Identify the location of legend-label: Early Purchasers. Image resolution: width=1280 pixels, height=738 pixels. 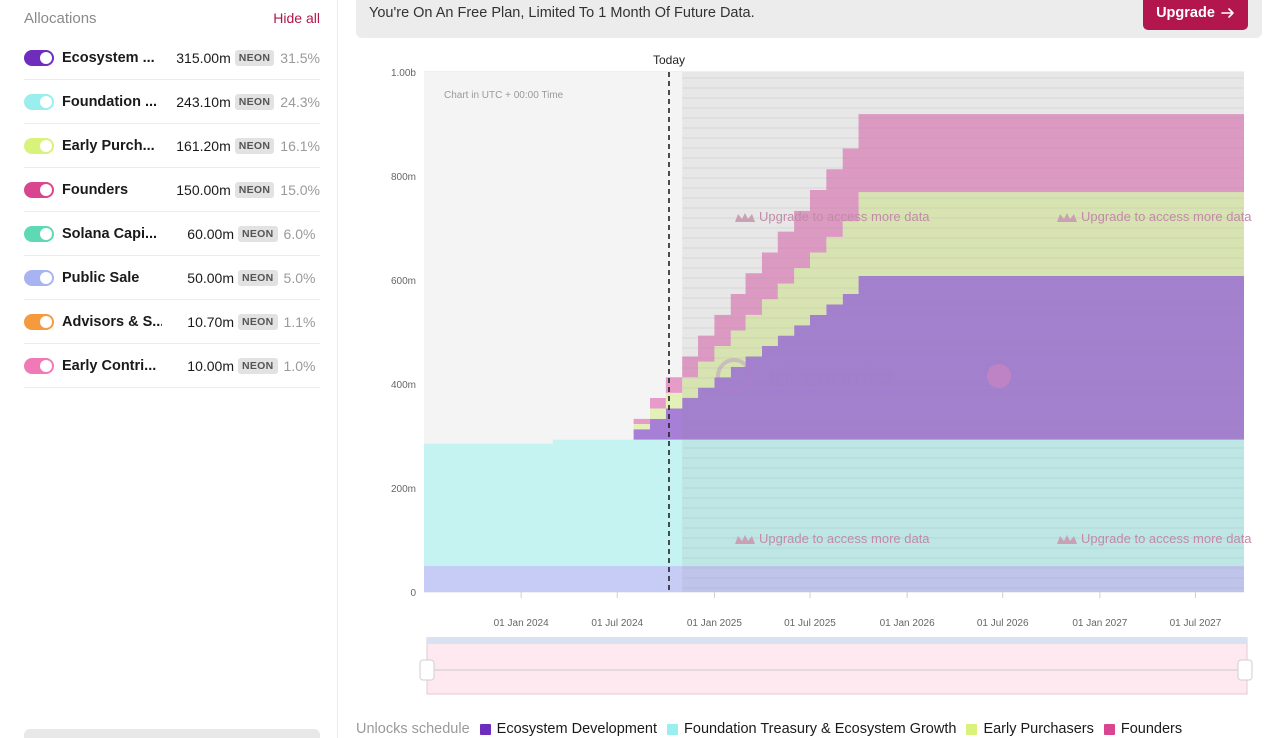
(1038, 729).